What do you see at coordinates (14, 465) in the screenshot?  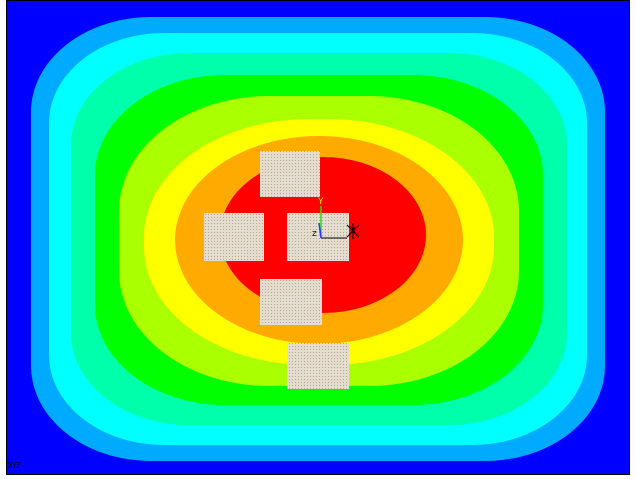 I see `corner-triad-label: XYZ` at bounding box center [14, 465].